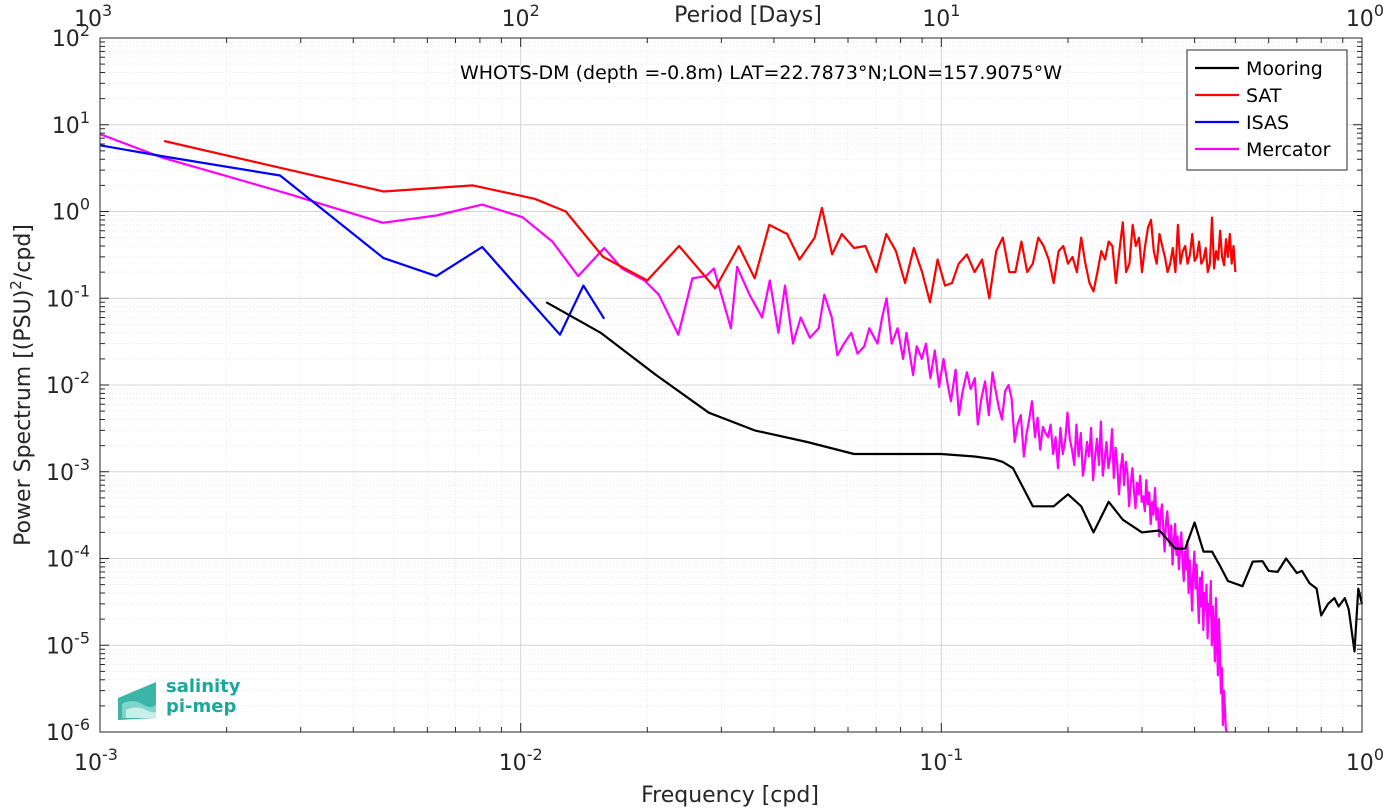 Image resolution: width=1383 pixels, height=809 pixels. I want to click on y-tick-label: 10⁻¹, so click(68, 296).